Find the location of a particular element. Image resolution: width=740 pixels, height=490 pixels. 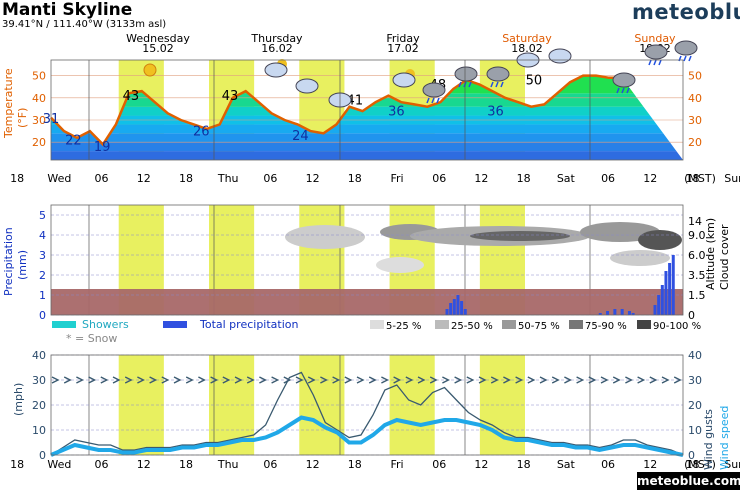

precip-yunit: (mm) is located at coordinates (22, 265).